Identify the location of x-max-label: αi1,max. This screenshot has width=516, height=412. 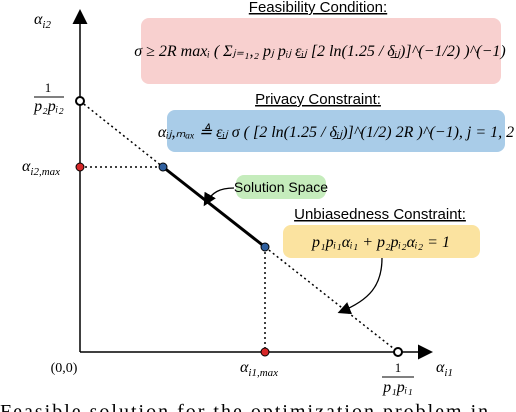
(259, 369).